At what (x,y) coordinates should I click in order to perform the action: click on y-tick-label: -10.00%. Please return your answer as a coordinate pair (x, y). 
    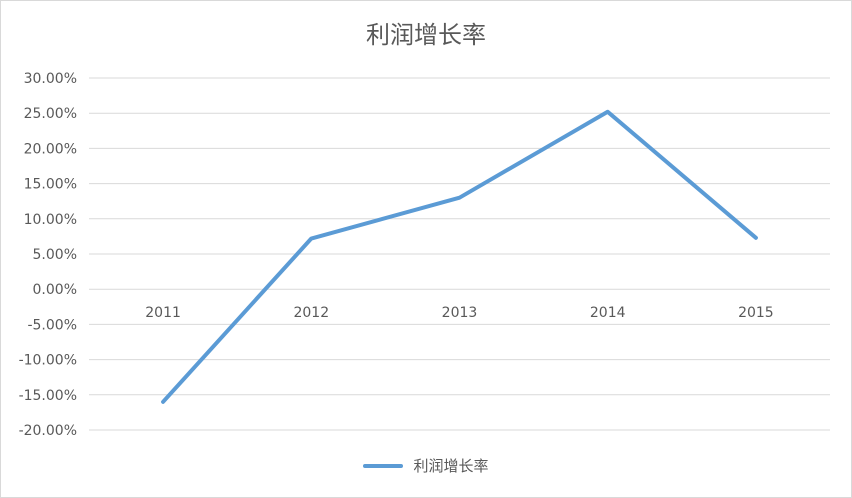
    Looking at the image, I should click on (48, 361).